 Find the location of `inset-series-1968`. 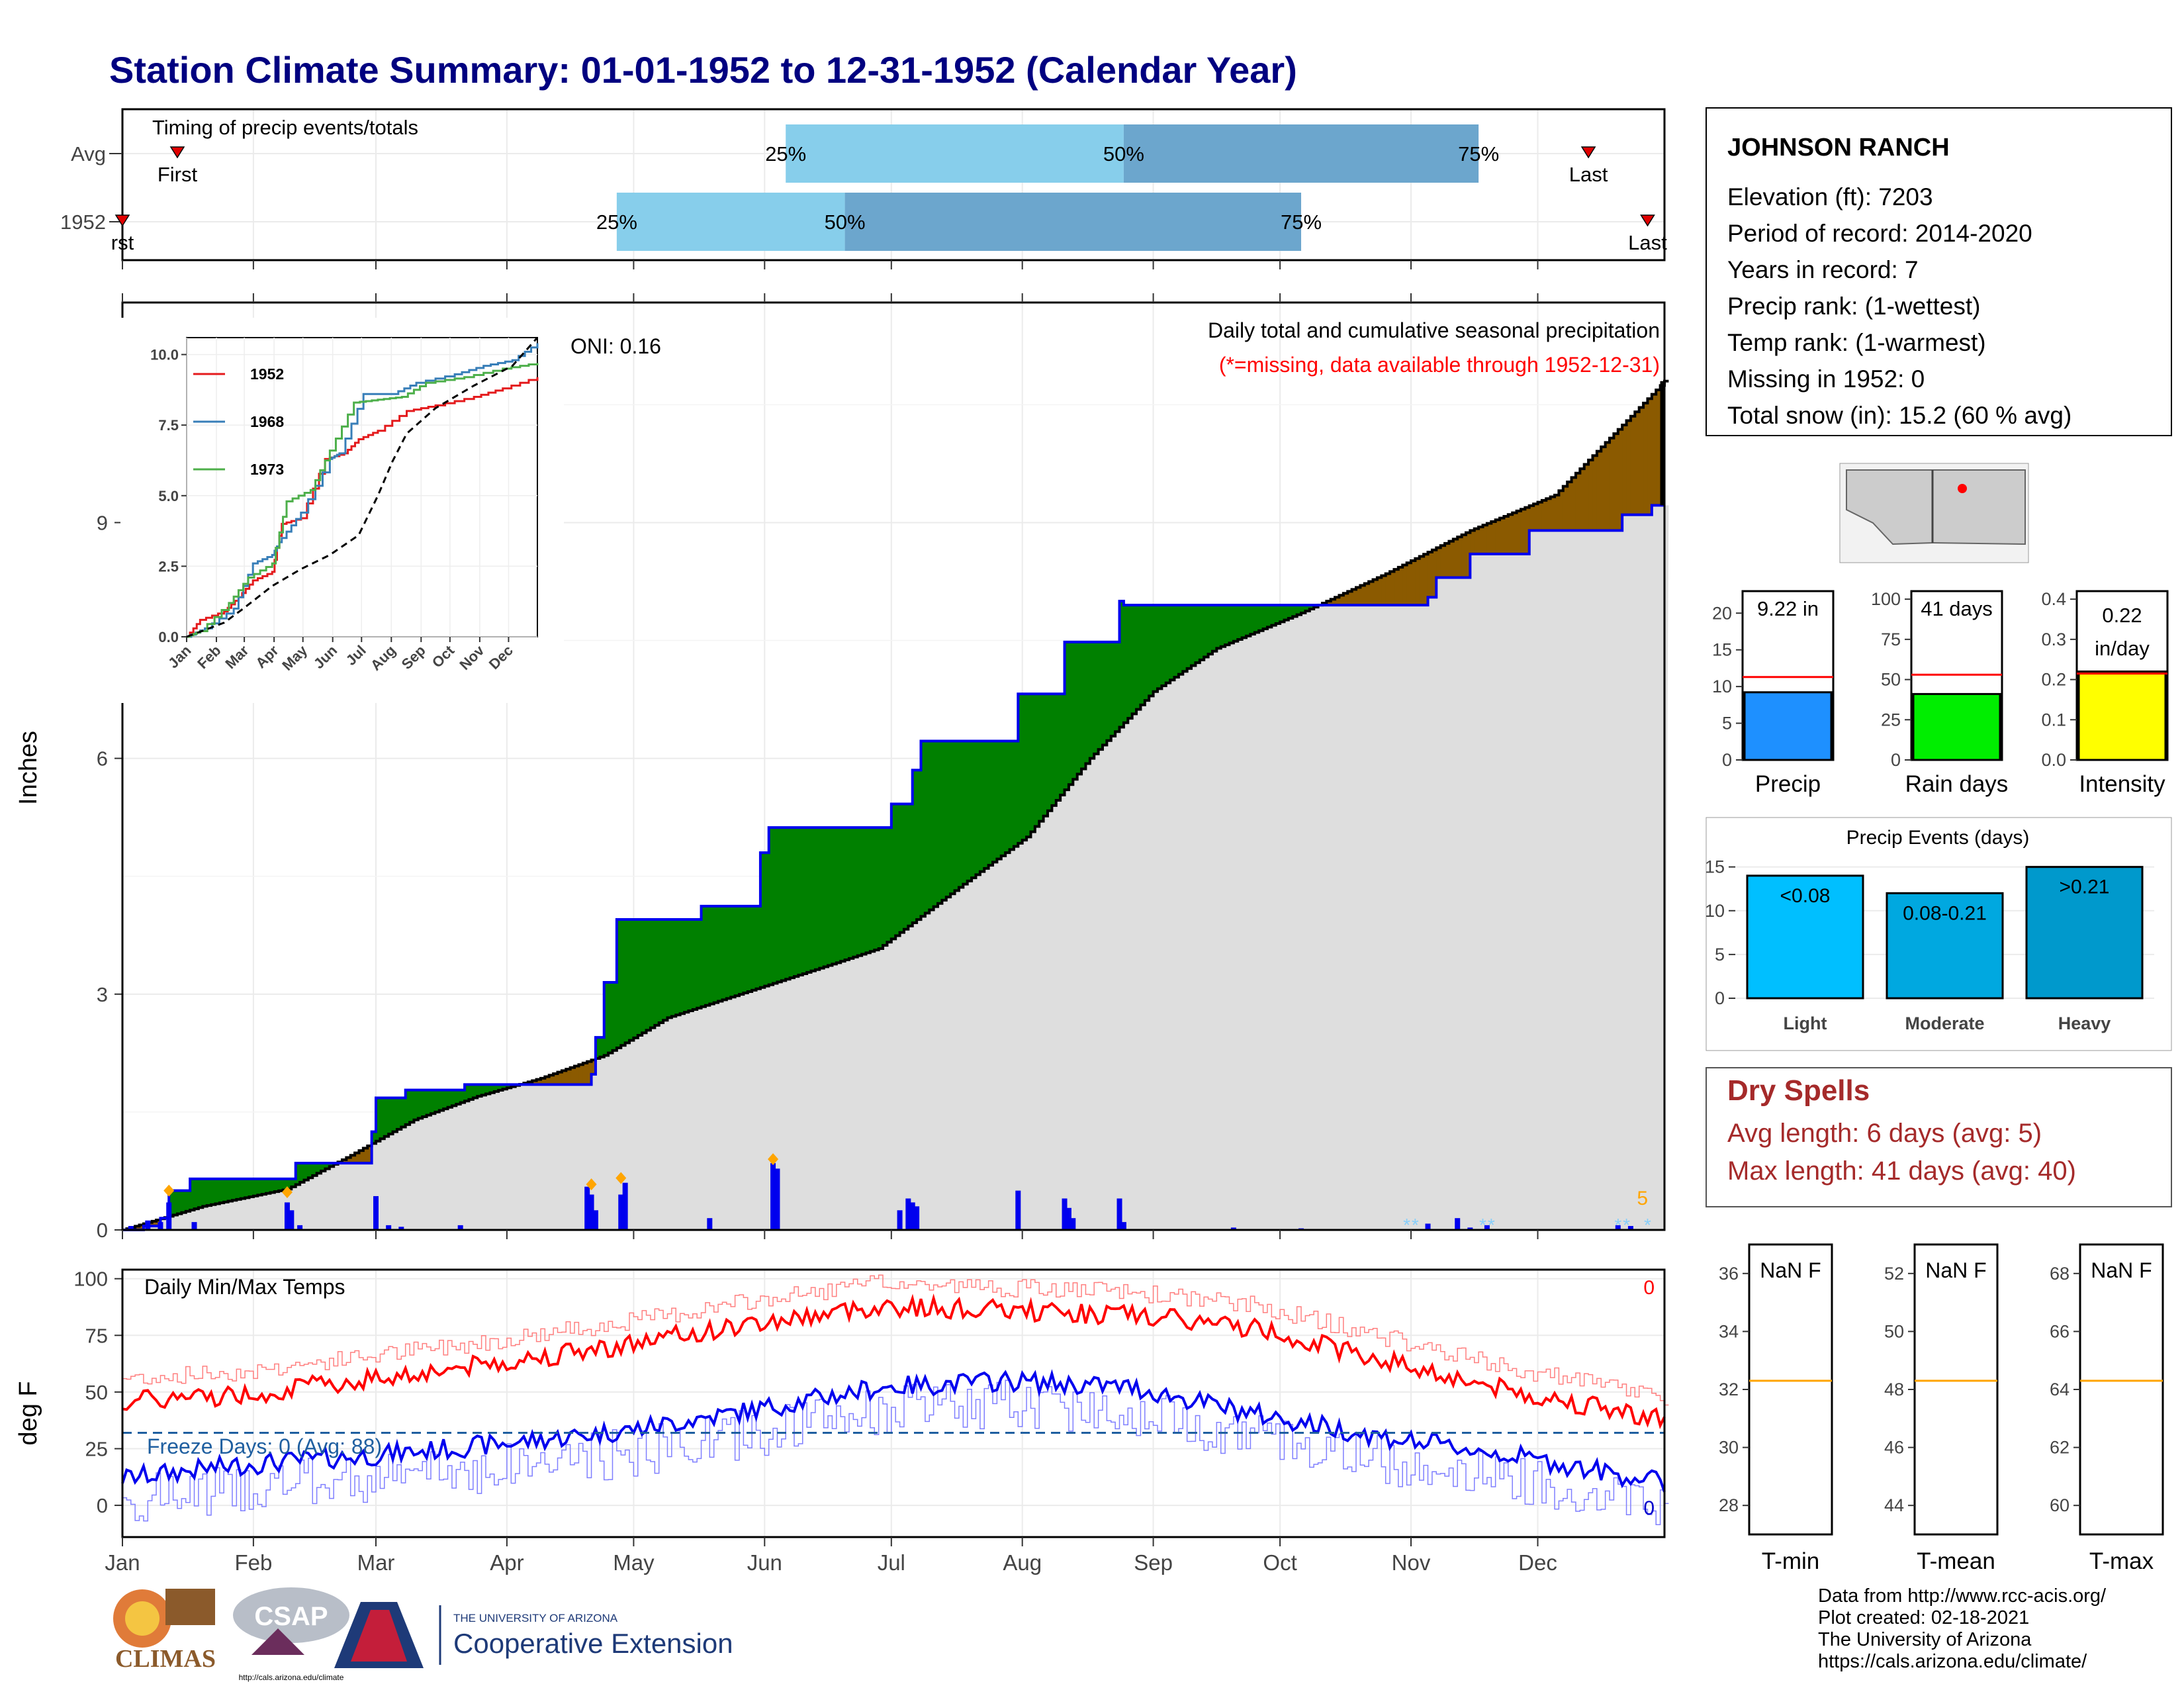

inset-series-1968 is located at coordinates (363, 490).